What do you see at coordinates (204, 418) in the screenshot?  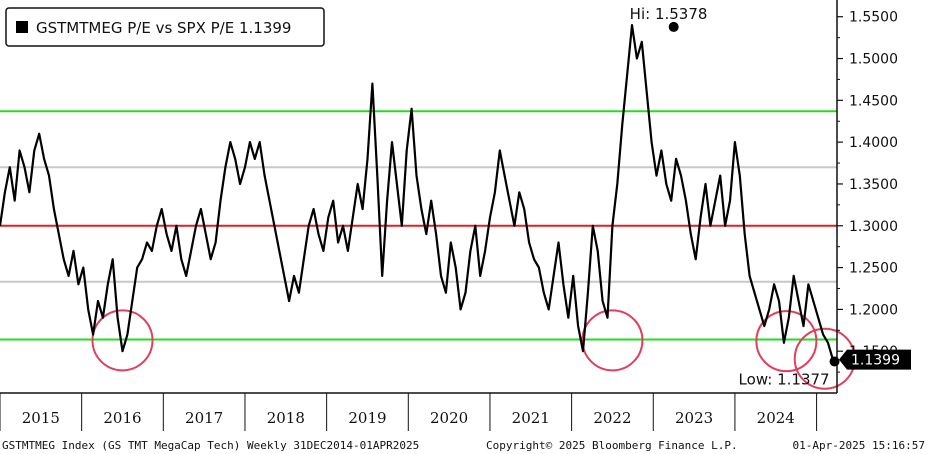 I see `x-tick-label: 2017` at bounding box center [204, 418].